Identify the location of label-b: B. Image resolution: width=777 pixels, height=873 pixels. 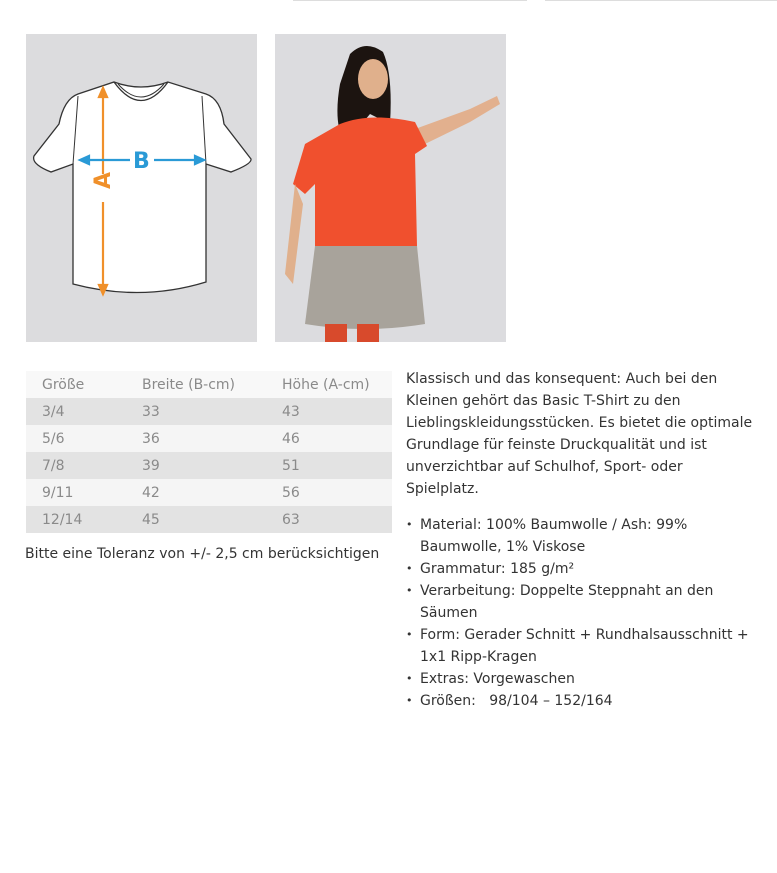
(141, 161).